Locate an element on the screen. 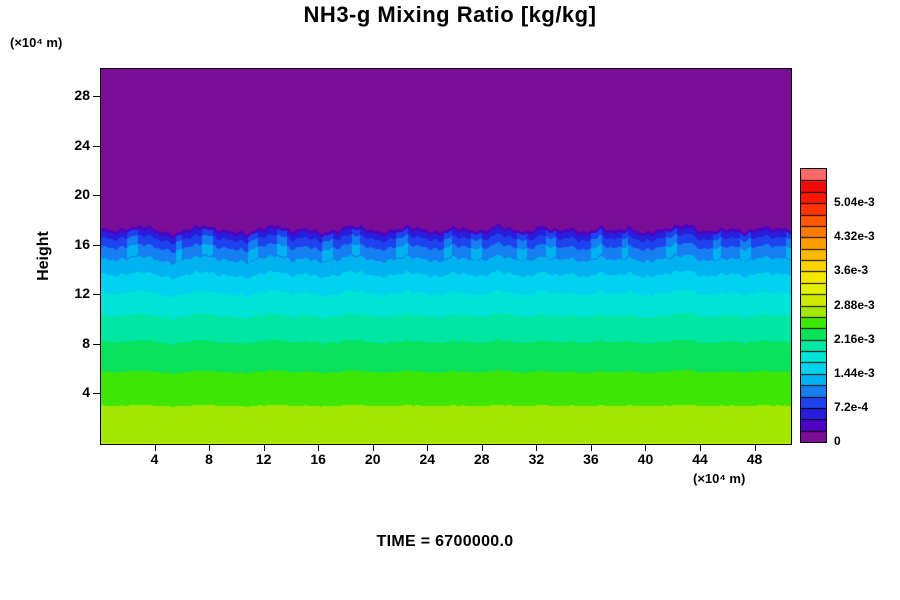 The height and width of the screenshot is (600, 900). x-tick-label: 20 is located at coordinates (372, 459).